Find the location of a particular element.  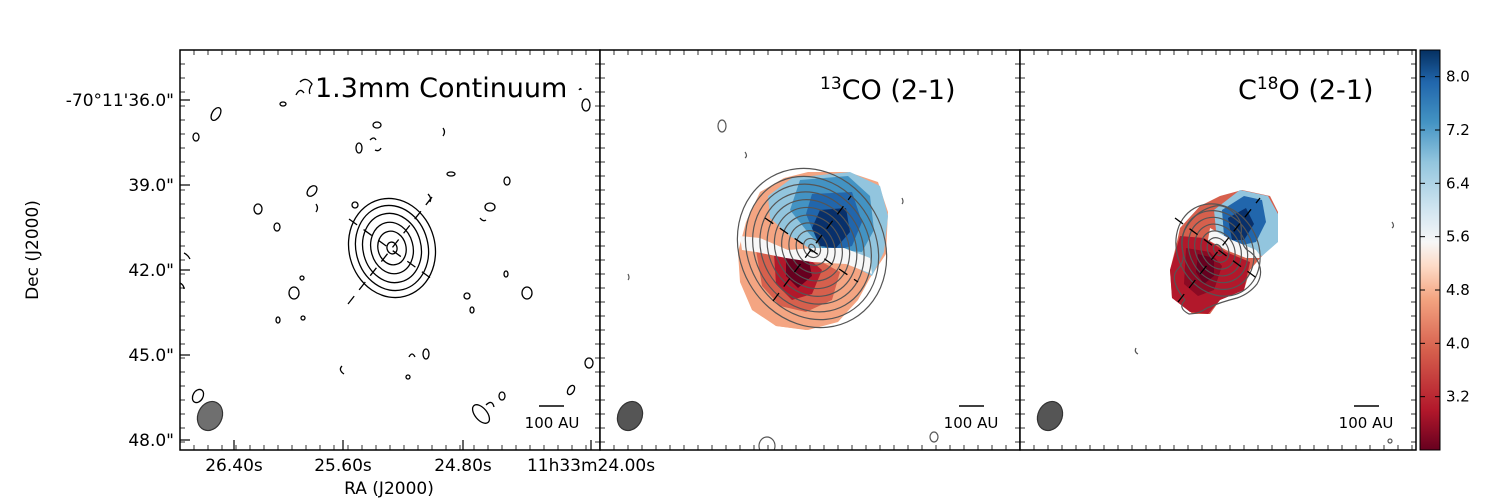

y-tick-label: 45.0" is located at coordinates (151, 356).